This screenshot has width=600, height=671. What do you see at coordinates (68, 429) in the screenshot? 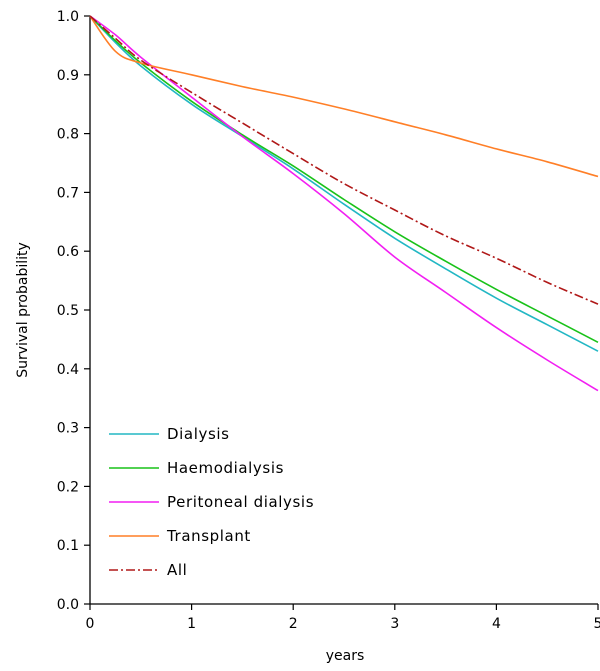
I see `y-tick-label: 0.3` at bounding box center [68, 429].